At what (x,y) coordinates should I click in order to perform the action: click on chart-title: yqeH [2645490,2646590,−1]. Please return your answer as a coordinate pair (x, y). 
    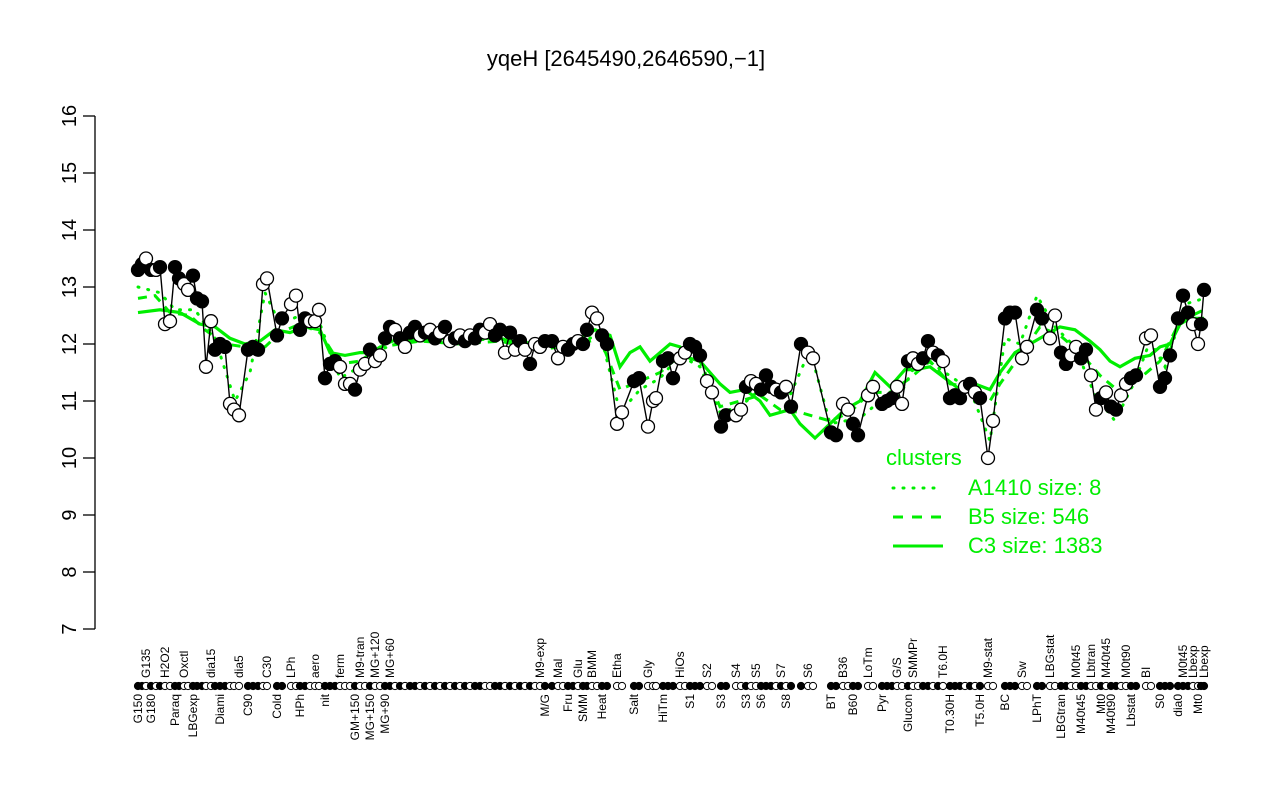
    Looking at the image, I should click on (626, 58).